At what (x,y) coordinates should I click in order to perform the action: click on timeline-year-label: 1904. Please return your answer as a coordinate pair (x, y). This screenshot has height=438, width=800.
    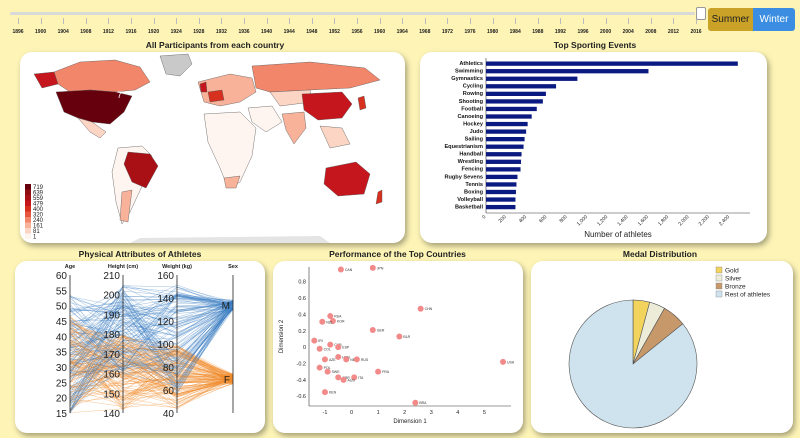
    Looking at the image, I should click on (63, 32).